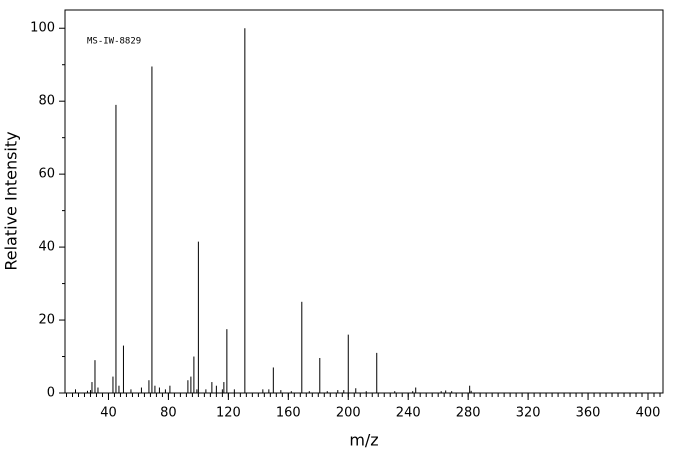 This screenshot has width=676, height=455. Describe the element at coordinates (46, 247) in the screenshot. I see `y-tick-label: 40` at that location.